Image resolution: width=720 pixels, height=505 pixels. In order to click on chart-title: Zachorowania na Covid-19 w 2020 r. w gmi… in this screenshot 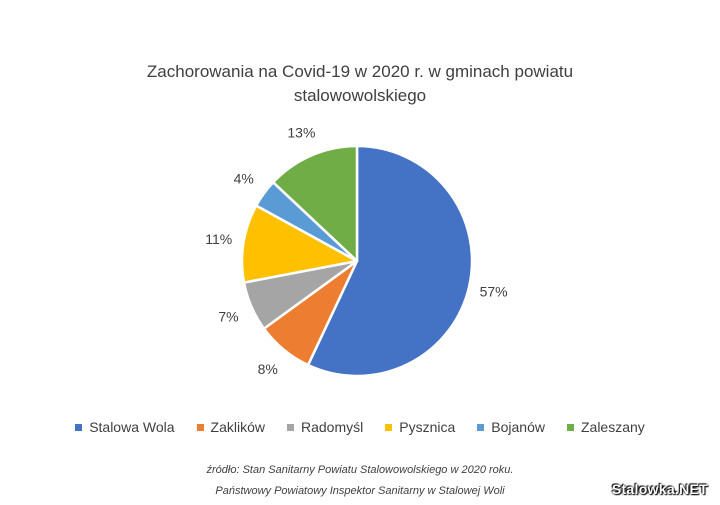, I will do `click(360, 84)`.